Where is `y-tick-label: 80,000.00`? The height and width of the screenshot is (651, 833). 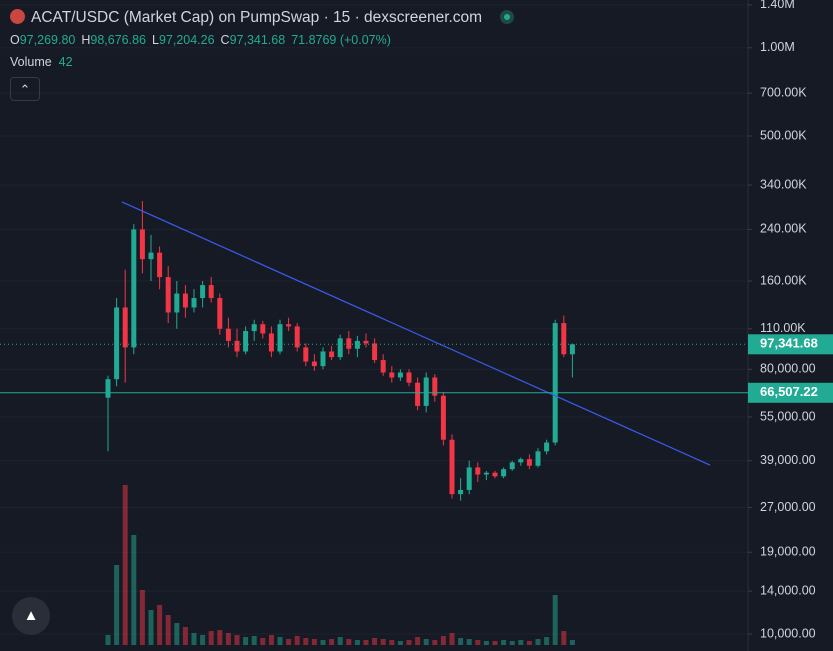 y-tick-label: 80,000.00 is located at coordinates (788, 369).